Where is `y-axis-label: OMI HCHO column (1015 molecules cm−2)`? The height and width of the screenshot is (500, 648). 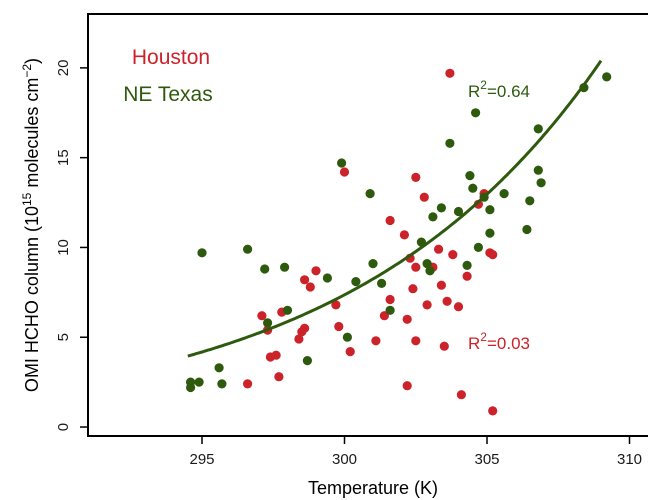
y-axis-label: OMI HCHO column (1015 molecules cm−2) is located at coordinates (31, 225).